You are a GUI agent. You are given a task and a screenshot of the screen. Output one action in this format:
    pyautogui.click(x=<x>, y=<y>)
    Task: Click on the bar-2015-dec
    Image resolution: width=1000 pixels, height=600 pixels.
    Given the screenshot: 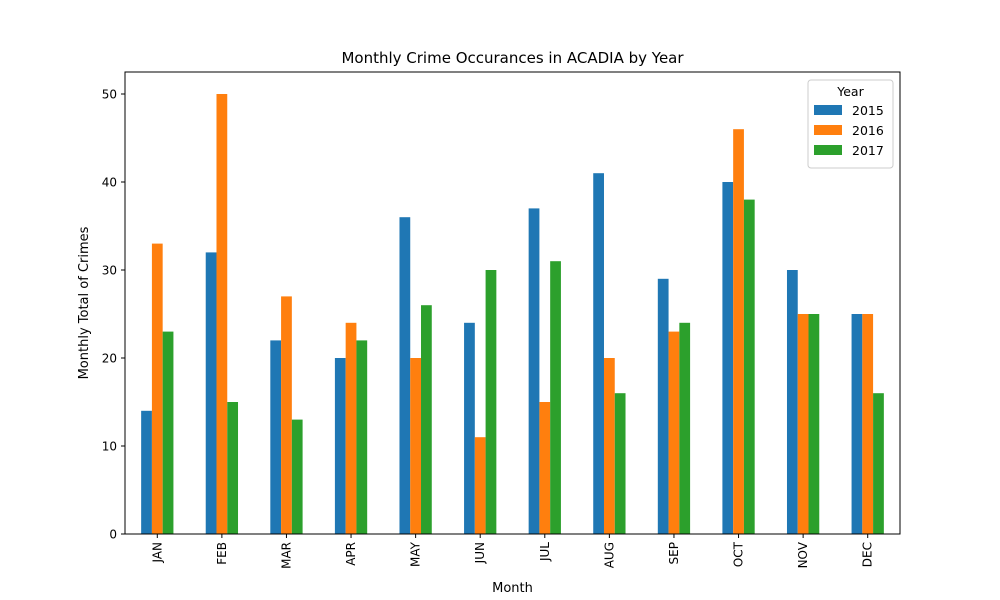 What is the action you would take?
    pyautogui.click(x=857, y=424)
    